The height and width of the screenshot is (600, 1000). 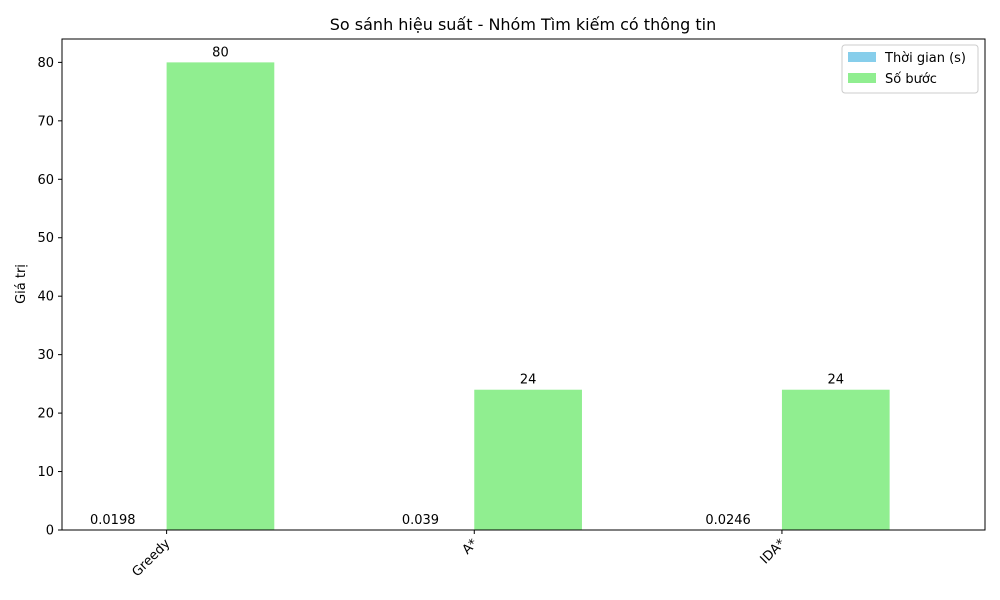 What do you see at coordinates (220, 52) in the screenshot?
I see `data-label-steps: 80` at bounding box center [220, 52].